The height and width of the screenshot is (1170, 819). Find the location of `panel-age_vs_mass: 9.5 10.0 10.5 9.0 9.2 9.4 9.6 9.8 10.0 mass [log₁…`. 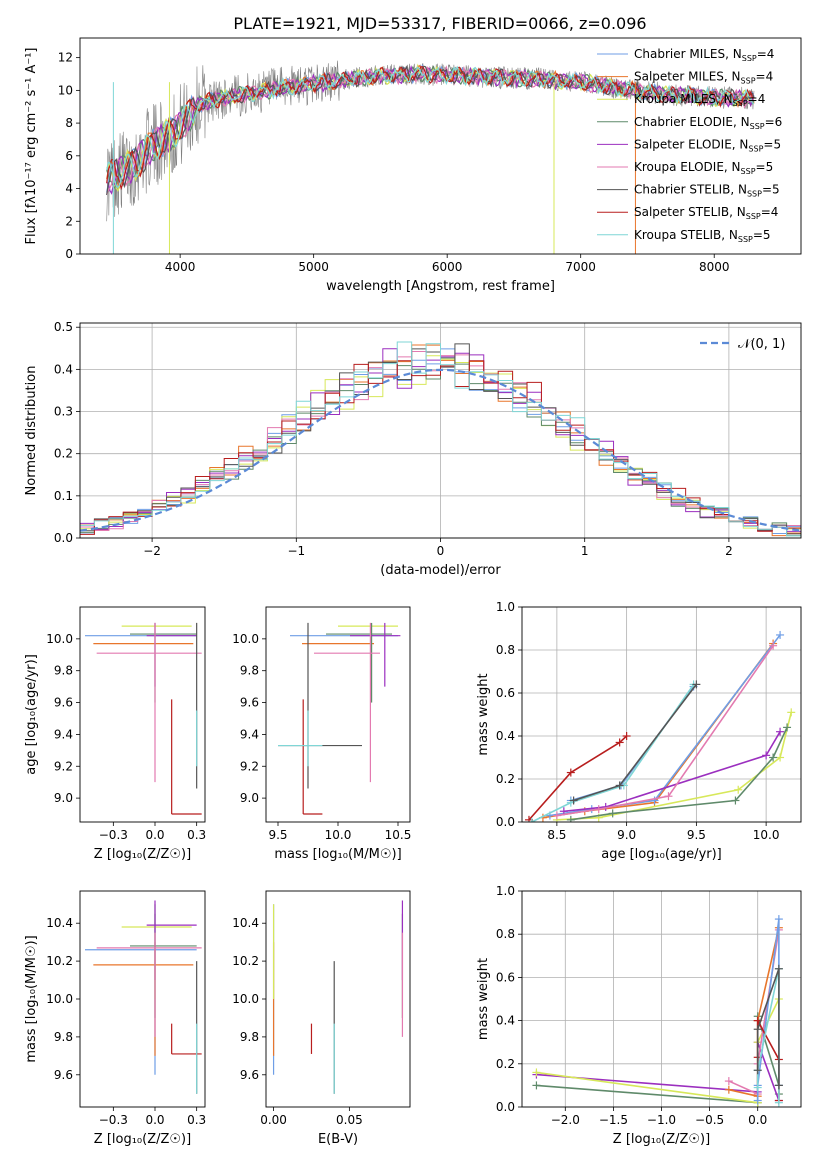

panel-age_vs_mass: 9.5 10.0 10.5 9.0 9.2 9.4 9.6 9.8 10.0 mass [log₁… is located at coordinates (322, 734).